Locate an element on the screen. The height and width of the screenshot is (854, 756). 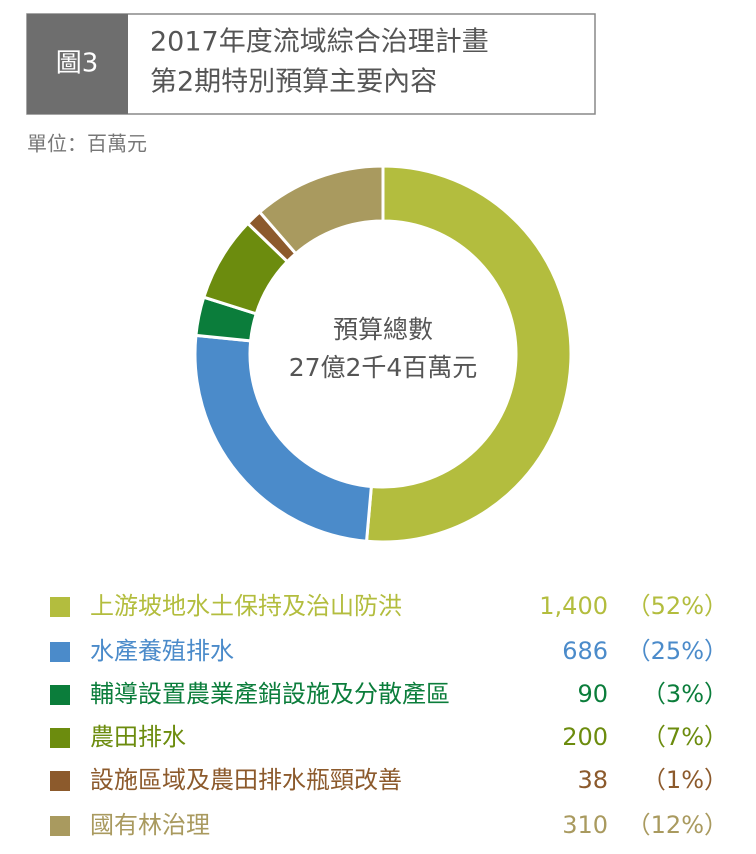
value-label: 1,400 is located at coordinates (573, 606).